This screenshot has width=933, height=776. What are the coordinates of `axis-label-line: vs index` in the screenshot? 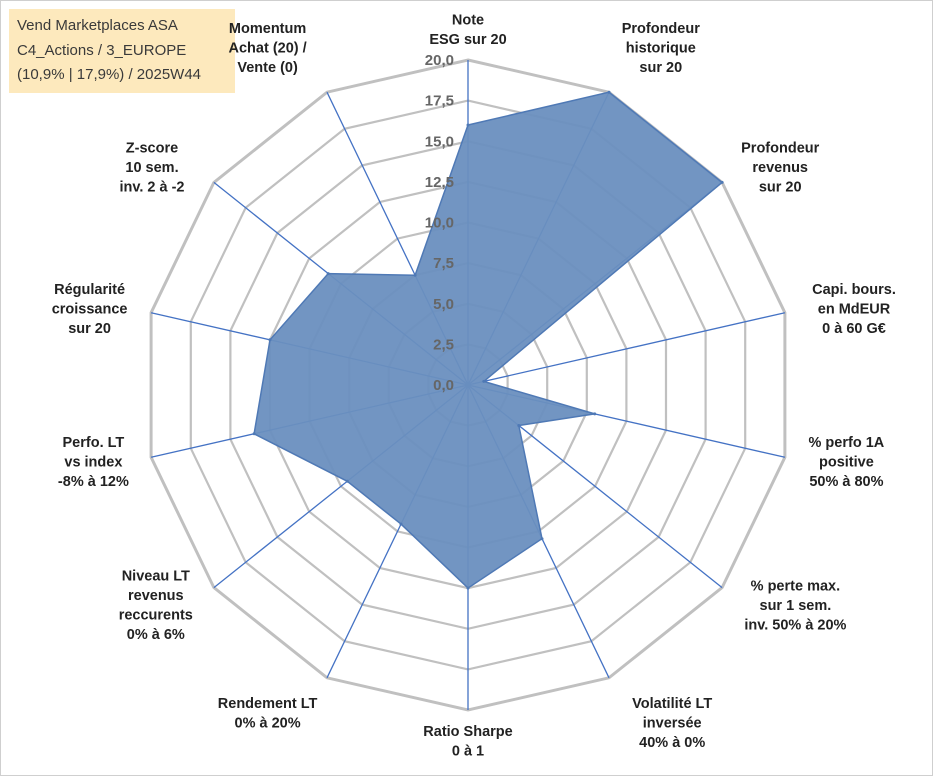 It's located at (93, 462).